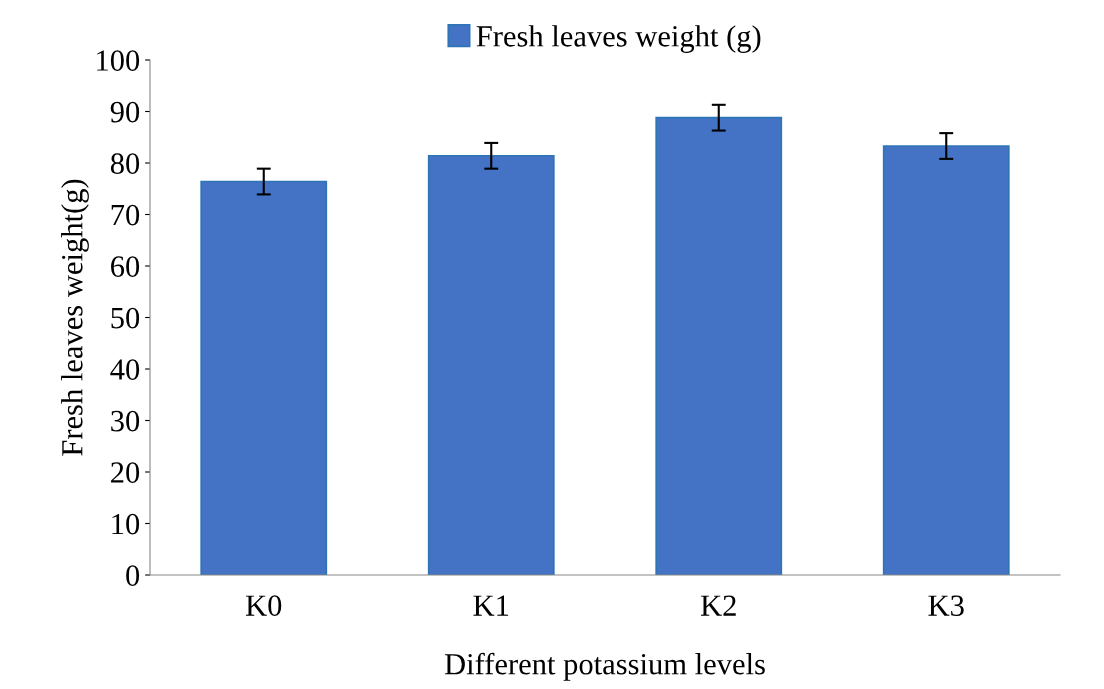 Image resolution: width=1104 pixels, height=689 pixels. I want to click on y-tick-label: 30, so click(125, 421).